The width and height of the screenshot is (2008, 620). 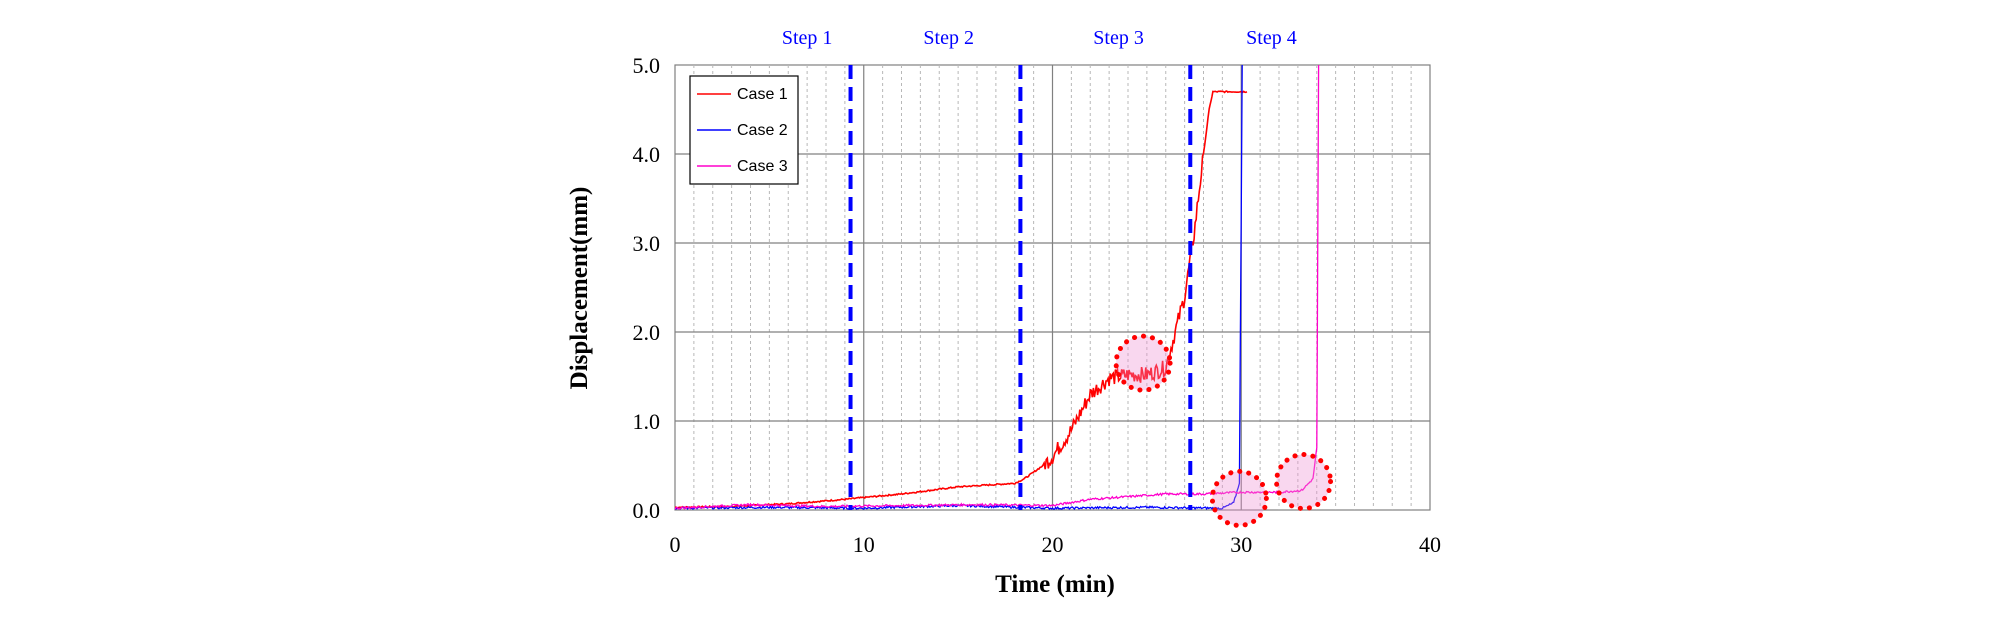 What do you see at coordinates (864, 544) in the screenshot?
I see `x-tick-label: 10` at bounding box center [864, 544].